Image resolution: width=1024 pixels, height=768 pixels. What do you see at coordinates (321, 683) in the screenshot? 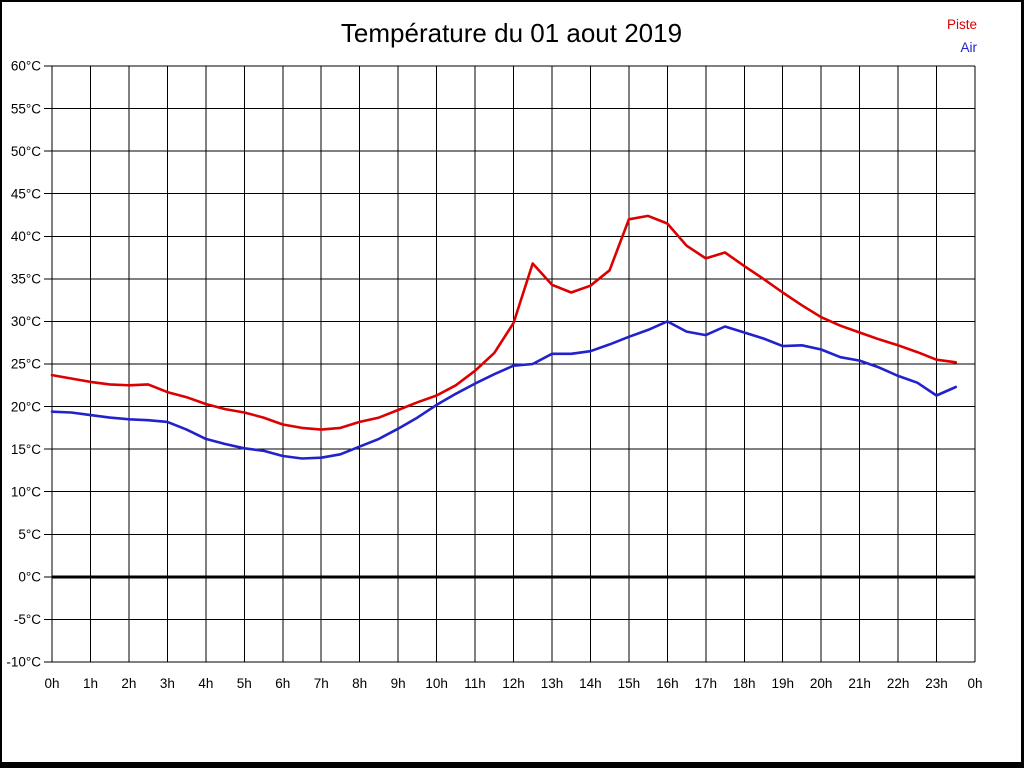
I see `x-tick-label: 7h` at bounding box center [321, 683].